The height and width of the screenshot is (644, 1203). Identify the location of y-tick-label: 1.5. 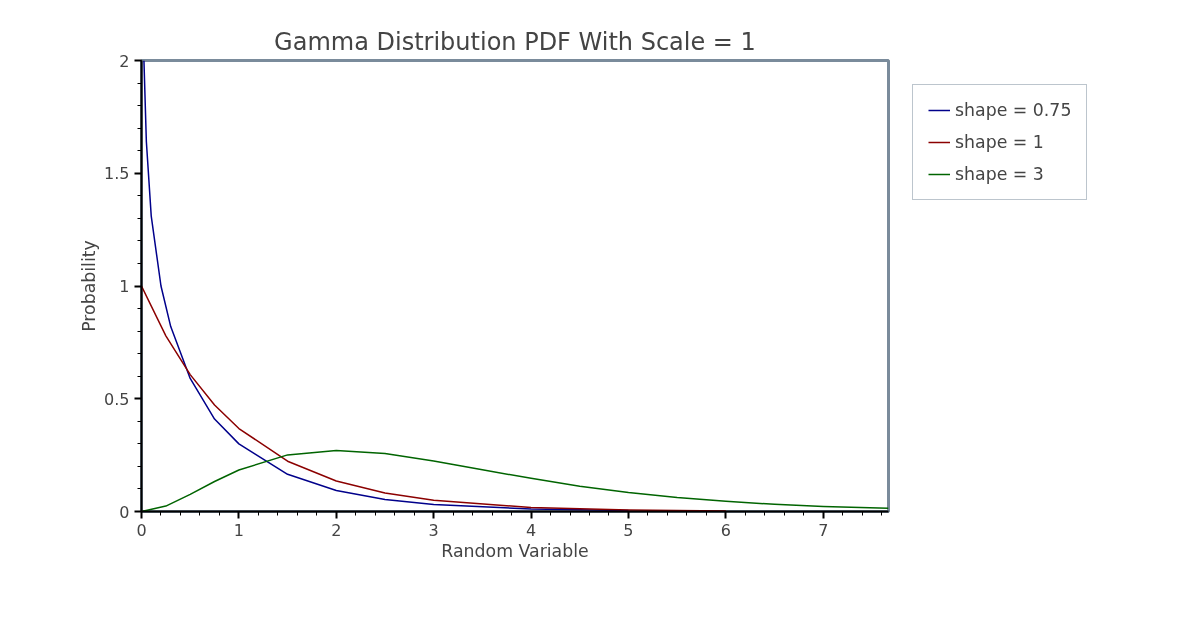
(117, 174).